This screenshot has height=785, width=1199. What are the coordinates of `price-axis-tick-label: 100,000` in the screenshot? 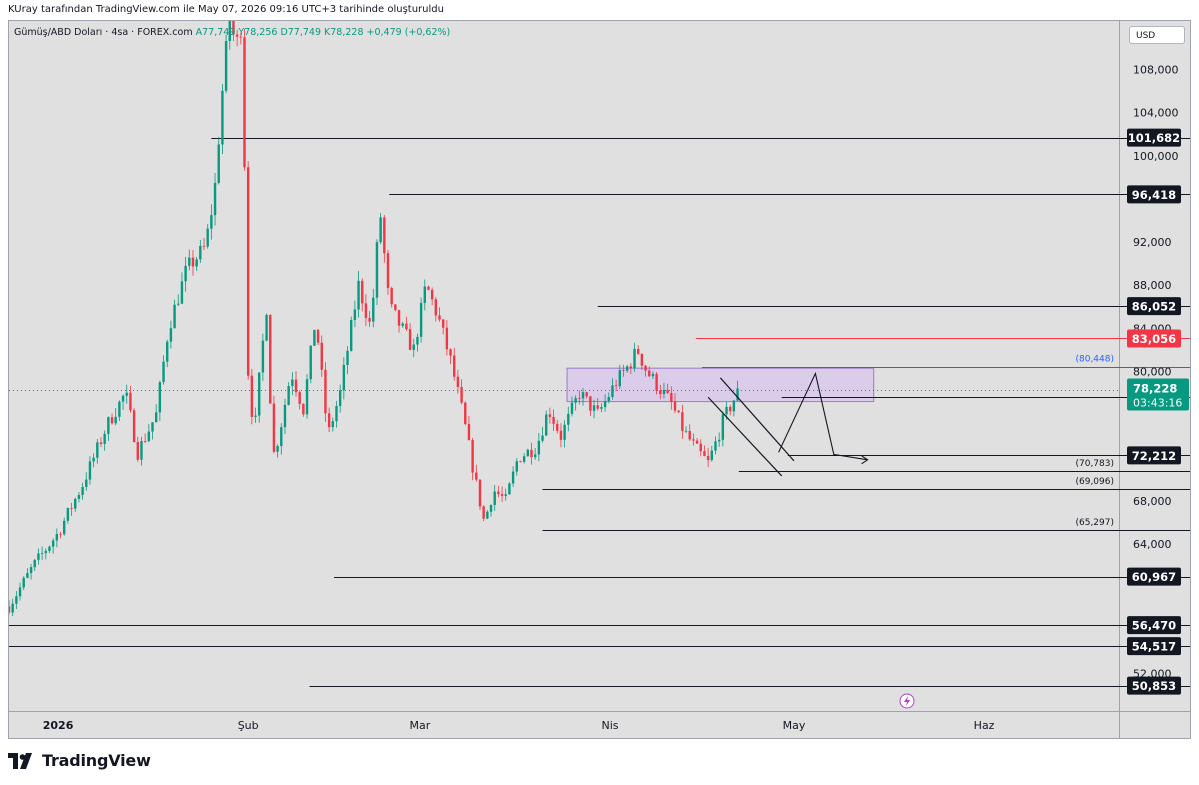 It's located at (1156, 156).